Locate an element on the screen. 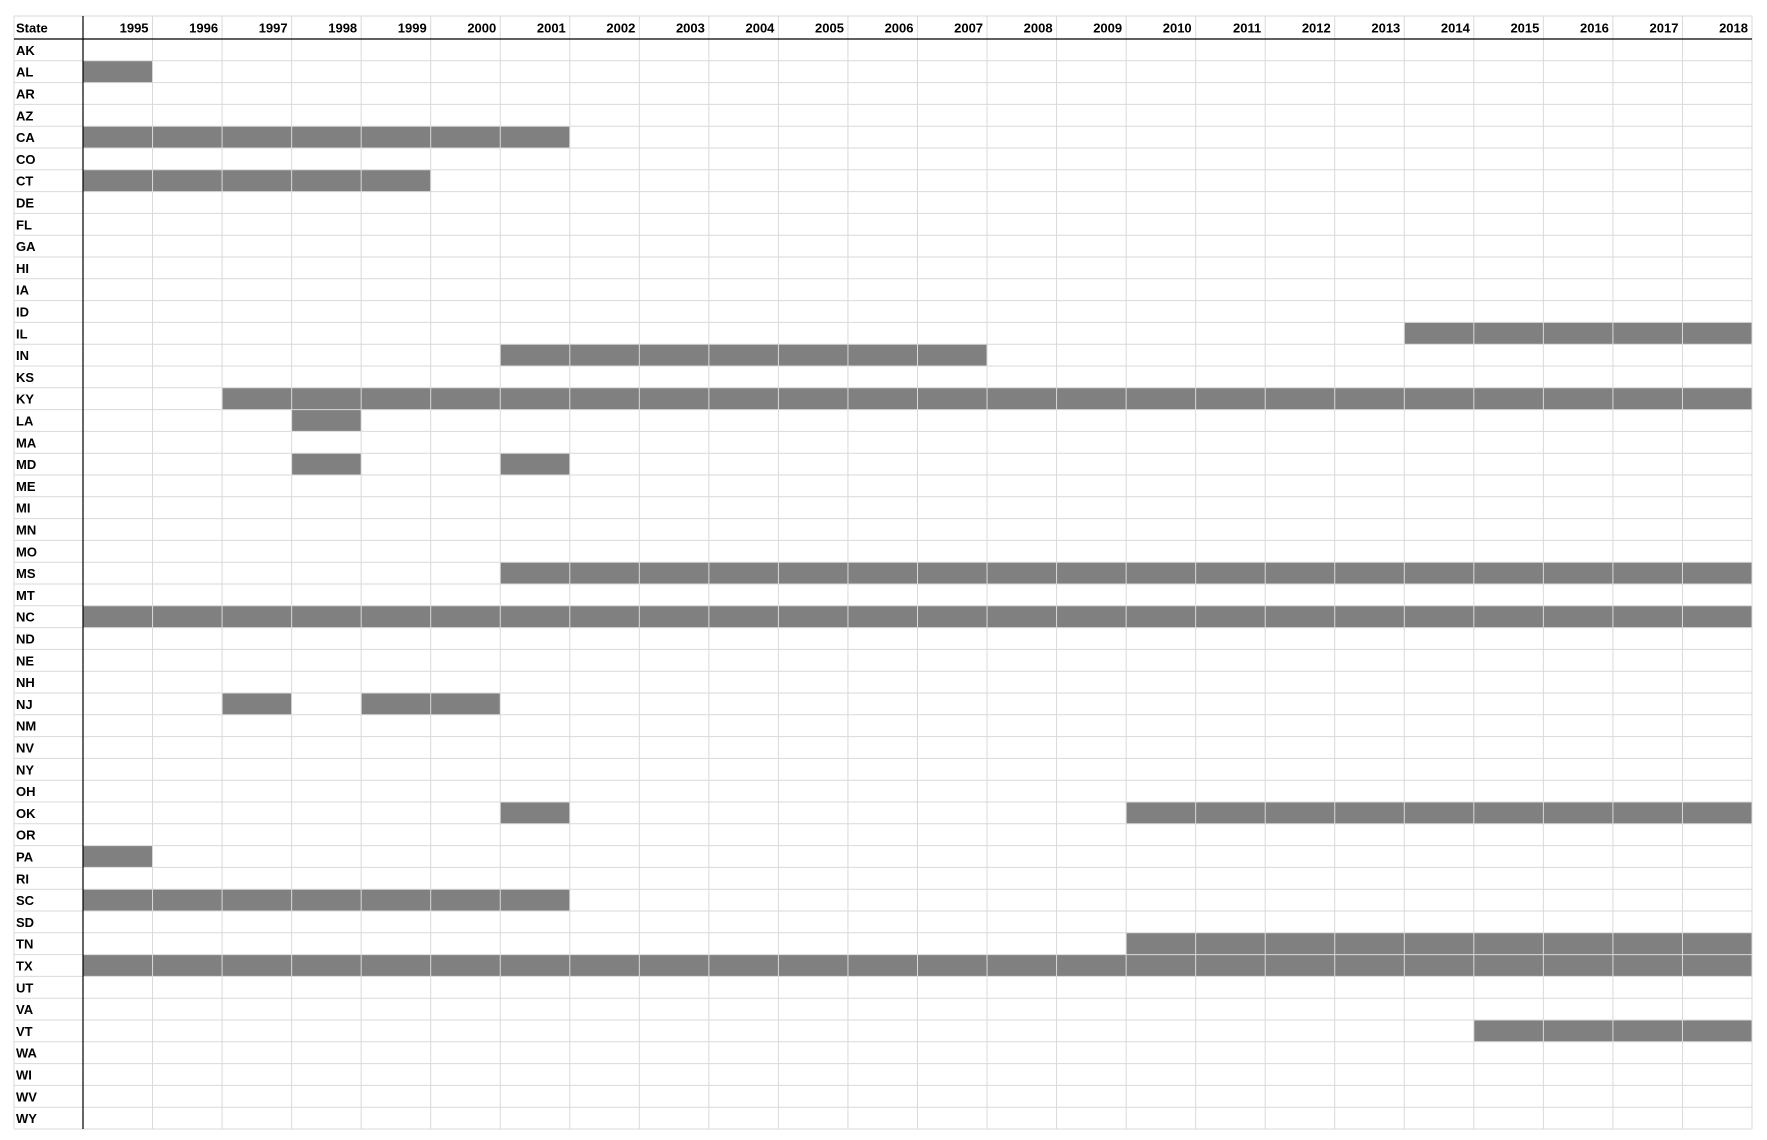  state-label: CO is located at coordinates (26, 159).